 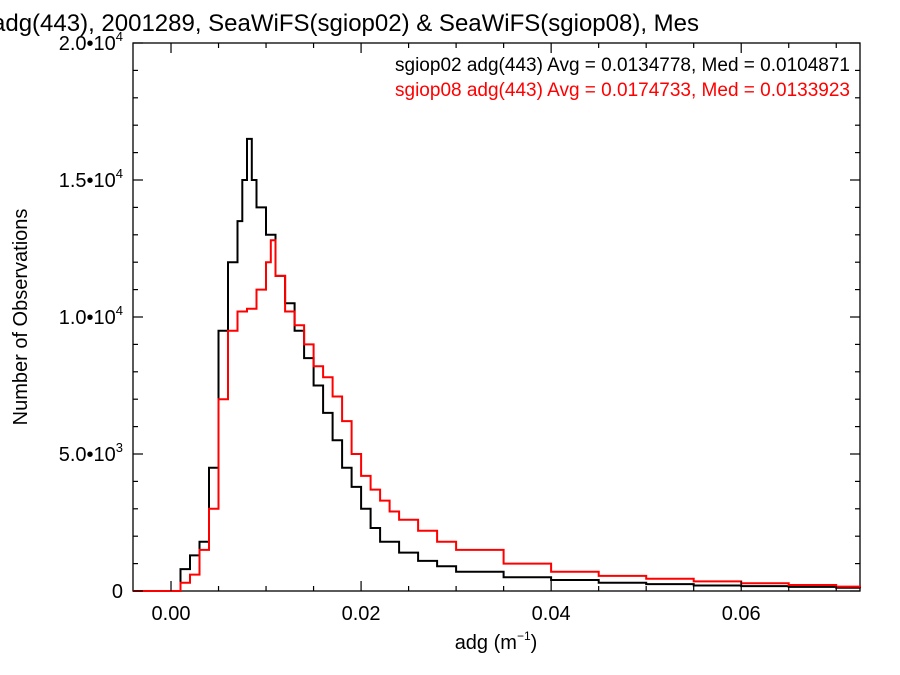 What do you see at coordinates (91, 316) in the screenshot?
I see `y-tick-label: 1.0•104` at bounding box center [91, 316].